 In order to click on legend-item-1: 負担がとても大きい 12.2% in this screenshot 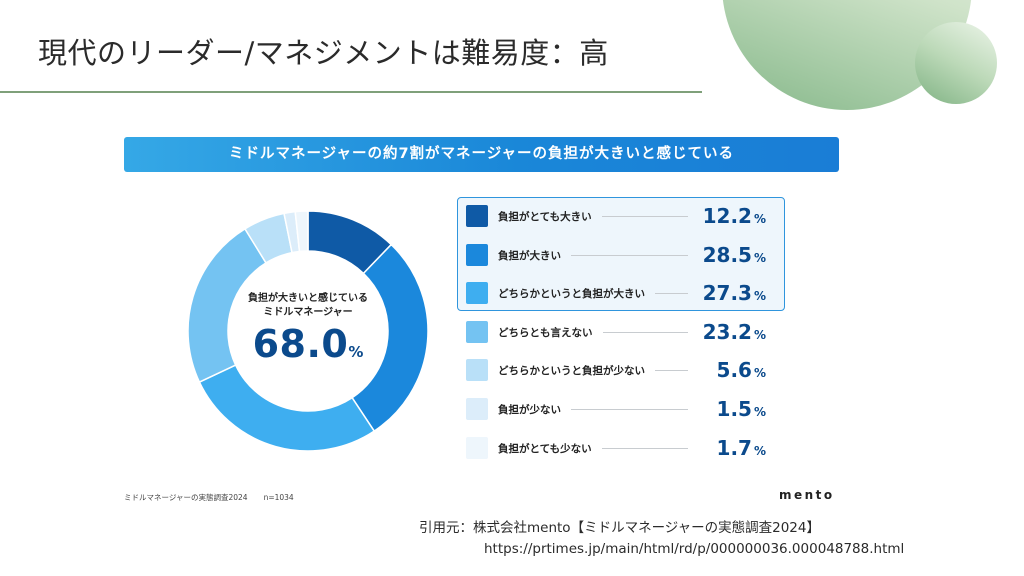, I will do `click(622, 216)`.